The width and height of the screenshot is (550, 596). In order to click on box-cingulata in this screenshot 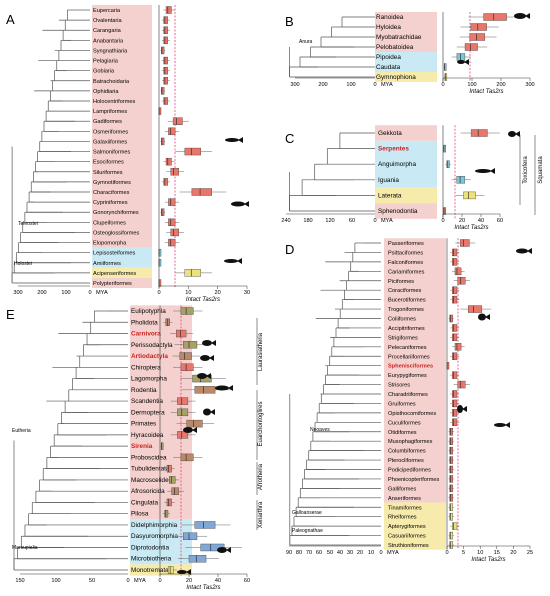, I will do `click(169, 502)`.